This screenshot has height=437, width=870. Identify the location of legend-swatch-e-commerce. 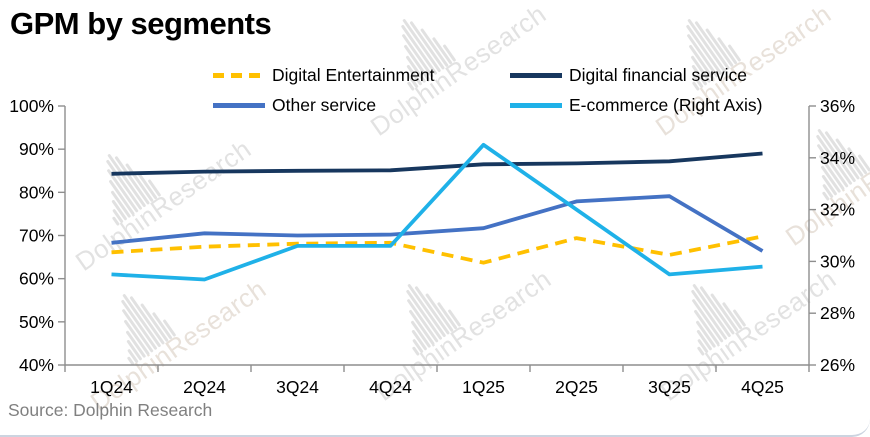
(536, 105).